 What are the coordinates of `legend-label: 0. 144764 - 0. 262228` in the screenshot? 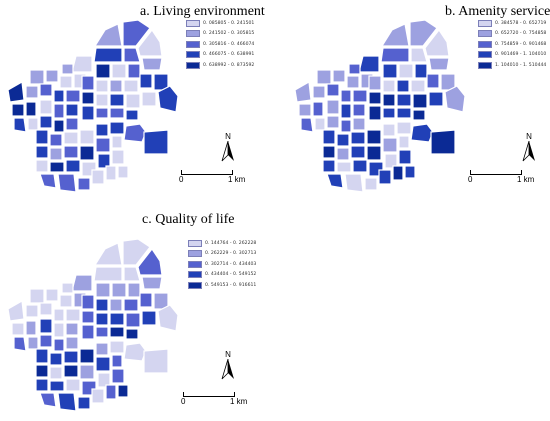 It's located at (231, 243).